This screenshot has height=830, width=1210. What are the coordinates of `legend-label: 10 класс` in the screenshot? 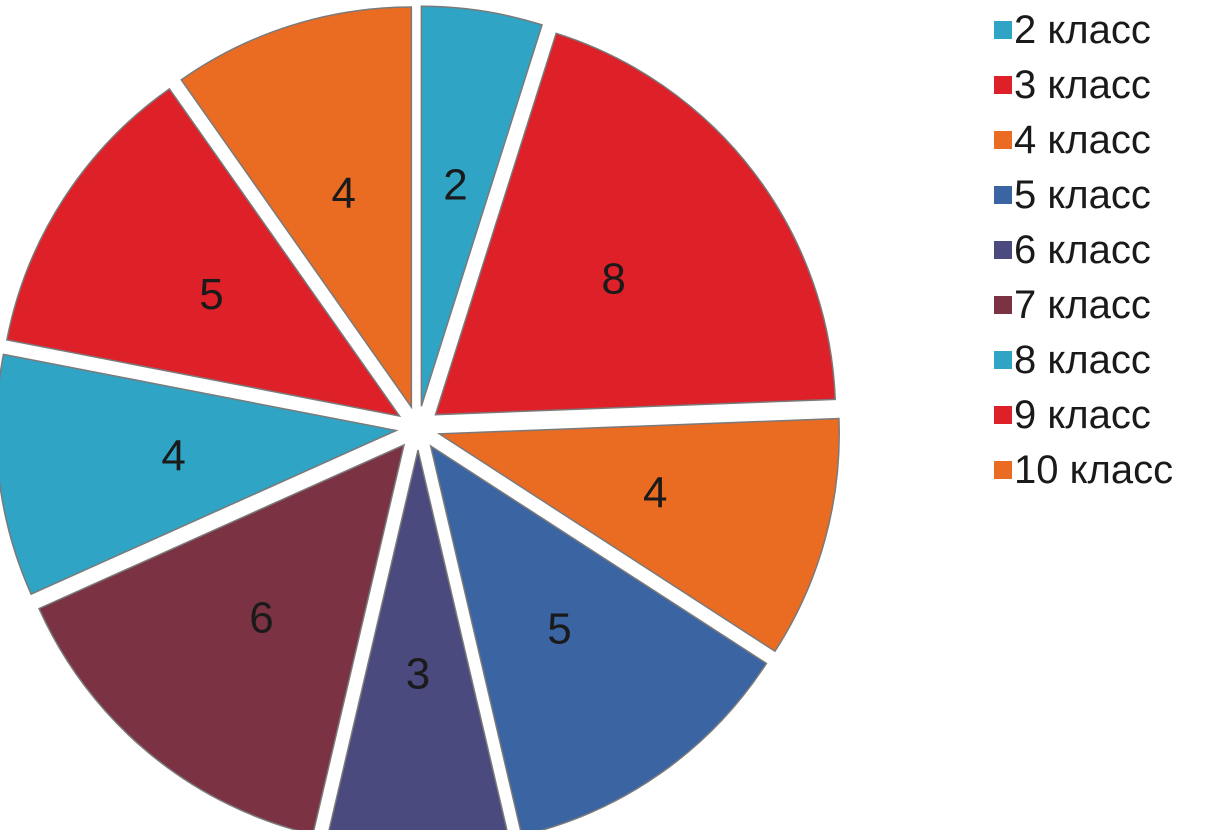 It's located at (1093, 470).